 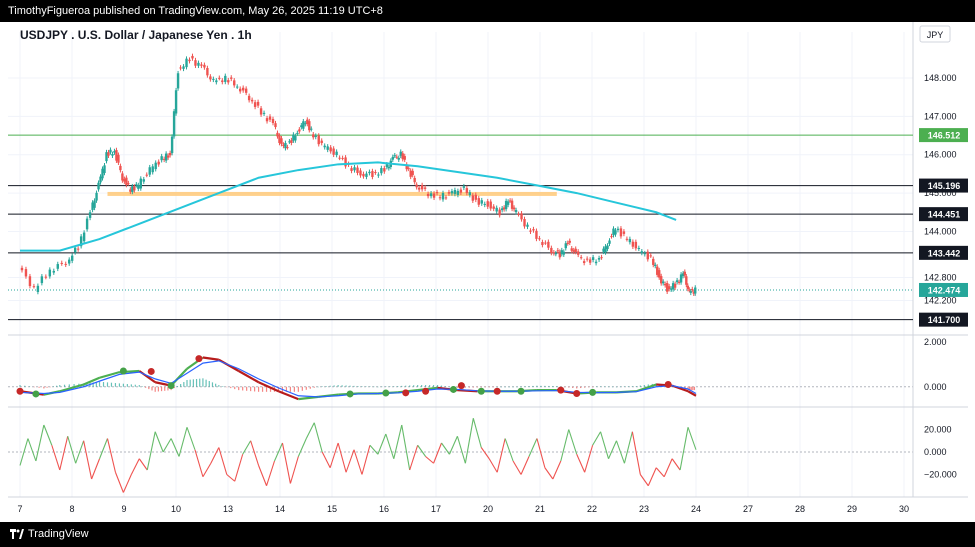 I want to click on footer: TradingView, so click(x=487, y=534).